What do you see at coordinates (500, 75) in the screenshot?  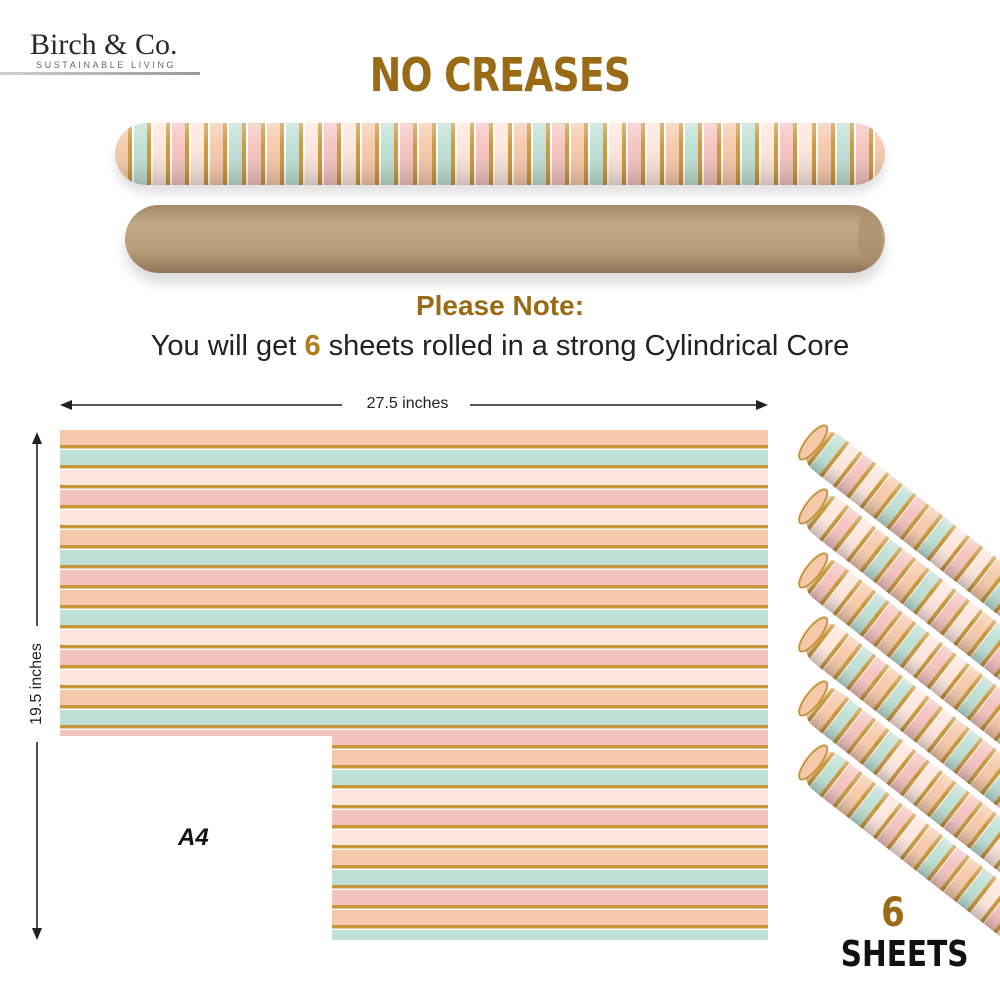 I see `headline: NO CREASES` at bounding box center [500, 75].